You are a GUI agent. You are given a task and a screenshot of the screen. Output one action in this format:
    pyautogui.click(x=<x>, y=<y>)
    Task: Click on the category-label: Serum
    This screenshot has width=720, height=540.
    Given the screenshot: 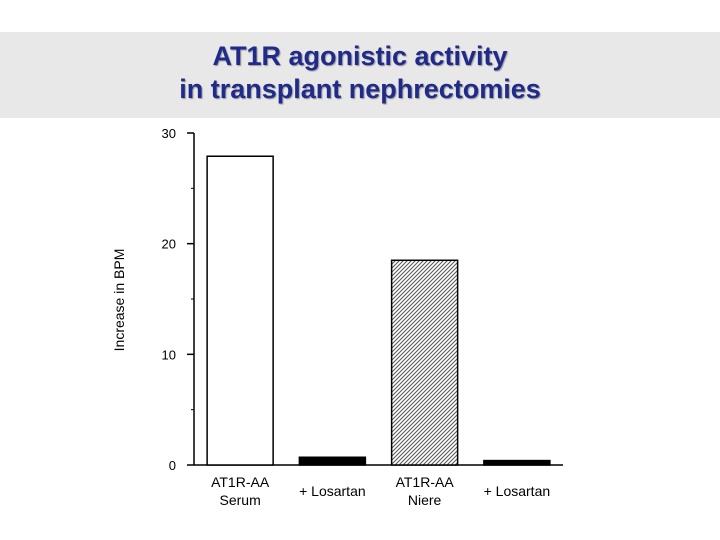 What is the action you would take?
    pyautogui.click(x=240, y=500)
    